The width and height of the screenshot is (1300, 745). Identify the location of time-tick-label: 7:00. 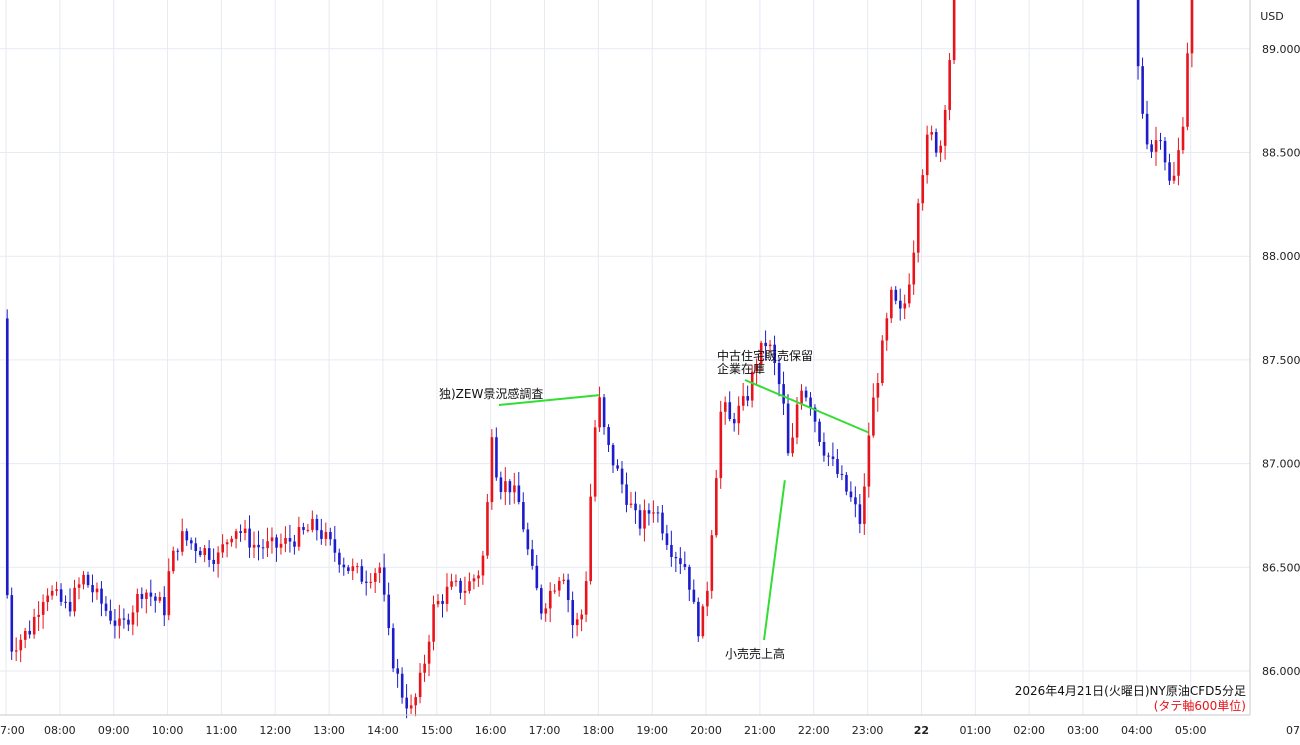
(12, 730).